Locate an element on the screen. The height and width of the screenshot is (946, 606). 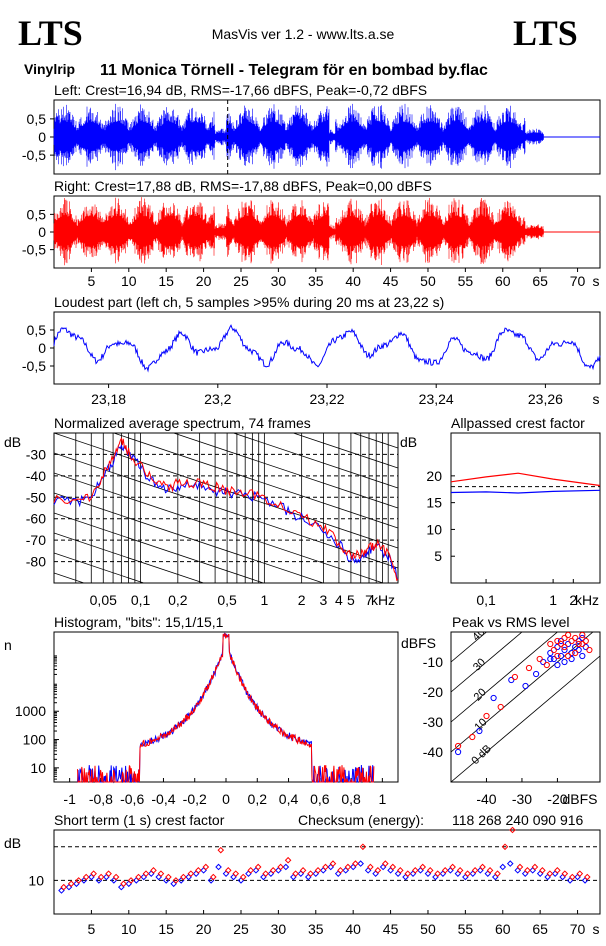
xtick-label: 23,26 is located at coordinates (545, 399).